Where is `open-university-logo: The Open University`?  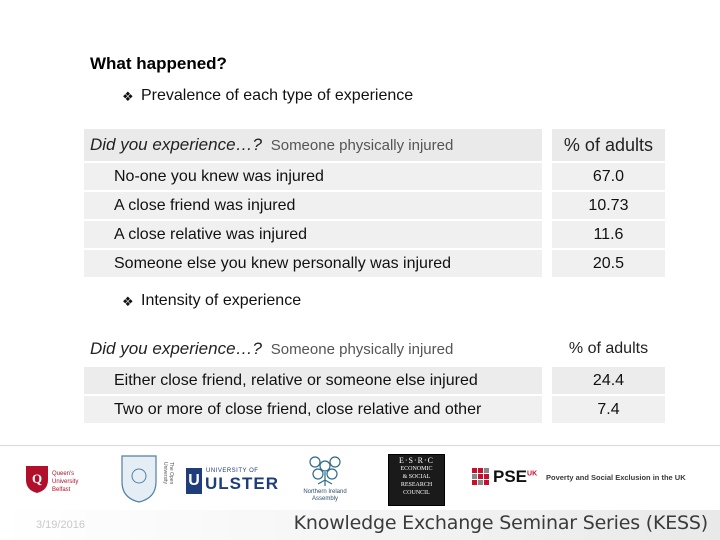
open-university-logo: The Open University is located at coordinates (150, 480).